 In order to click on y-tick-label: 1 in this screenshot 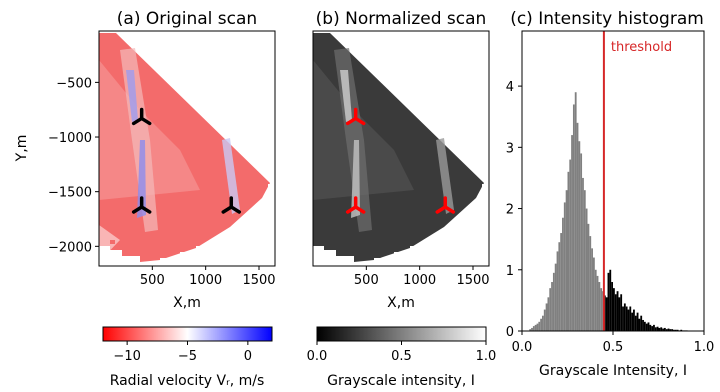, I will do `click(510, 271)`.